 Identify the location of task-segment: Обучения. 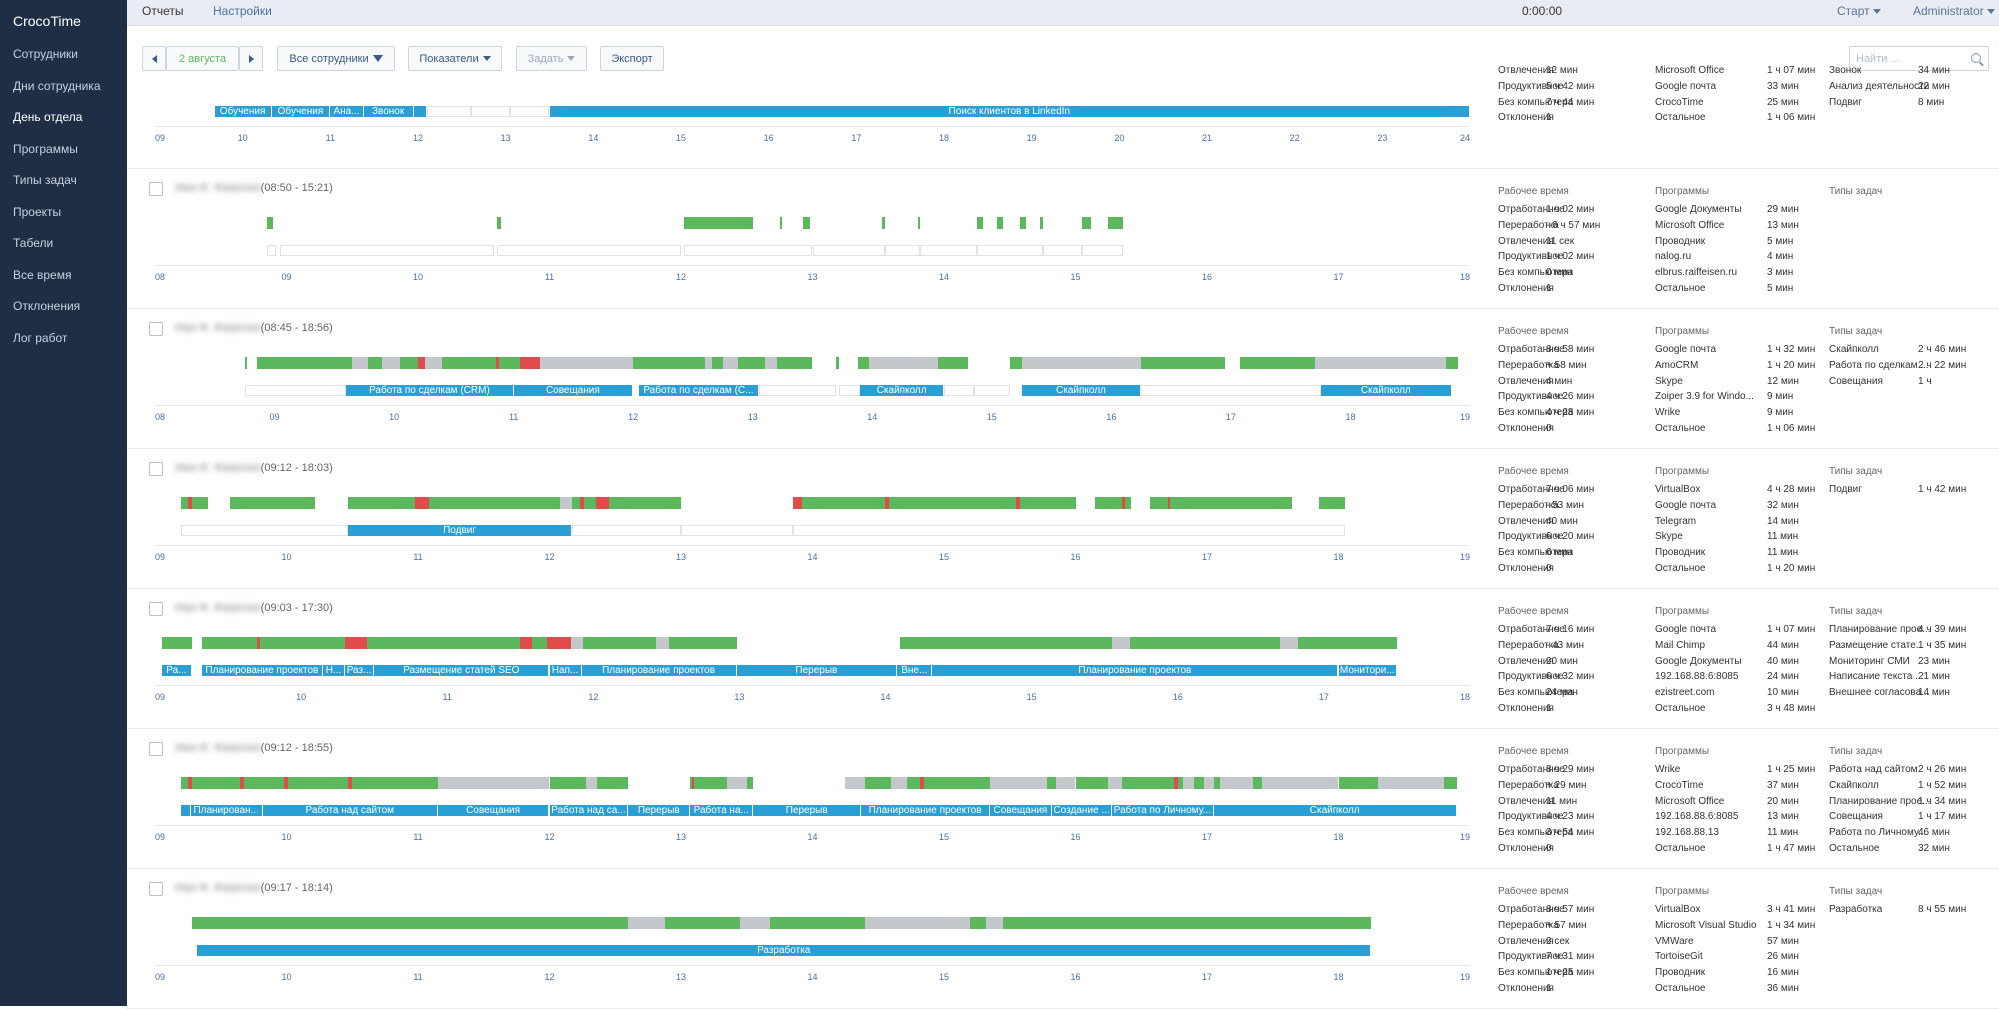
(243, 111).